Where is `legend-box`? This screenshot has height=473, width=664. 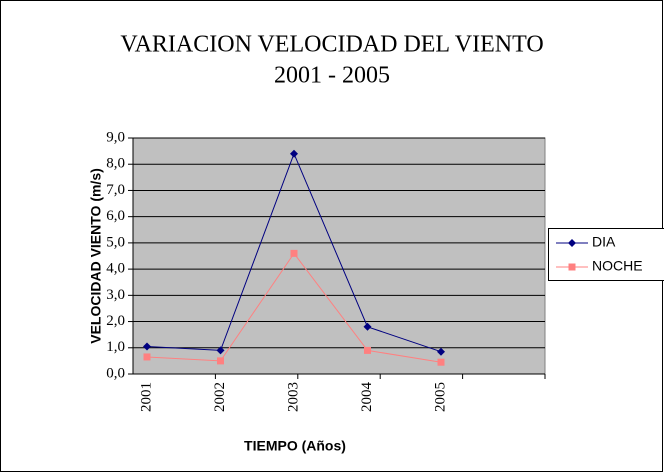
legend-box is located at coordinates (606, 254).